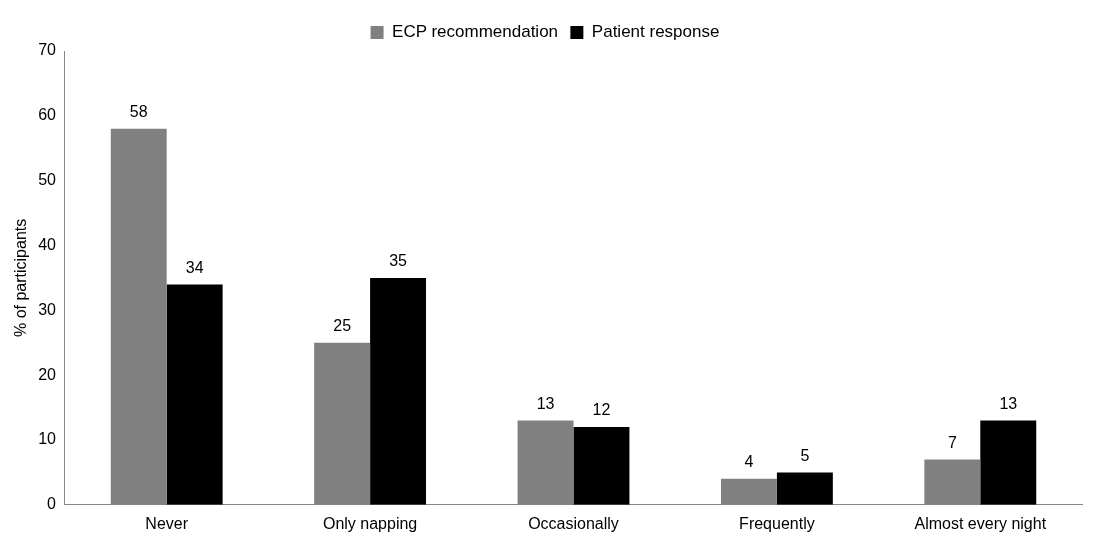 This screenshot has width=1096, height=552. What do you see at coordinates (601, 410) in the screenshot?
I see `data-label: 12` at bounding box center [601, 410].